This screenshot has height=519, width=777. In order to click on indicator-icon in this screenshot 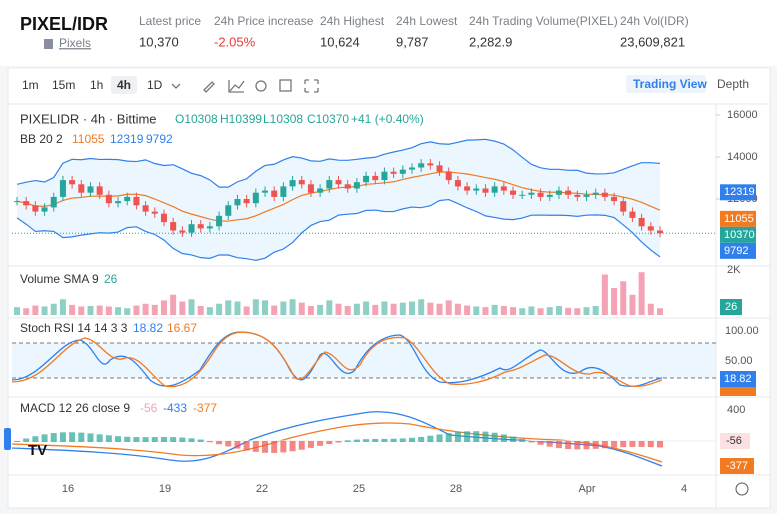, I will do `click(236, 86)`.